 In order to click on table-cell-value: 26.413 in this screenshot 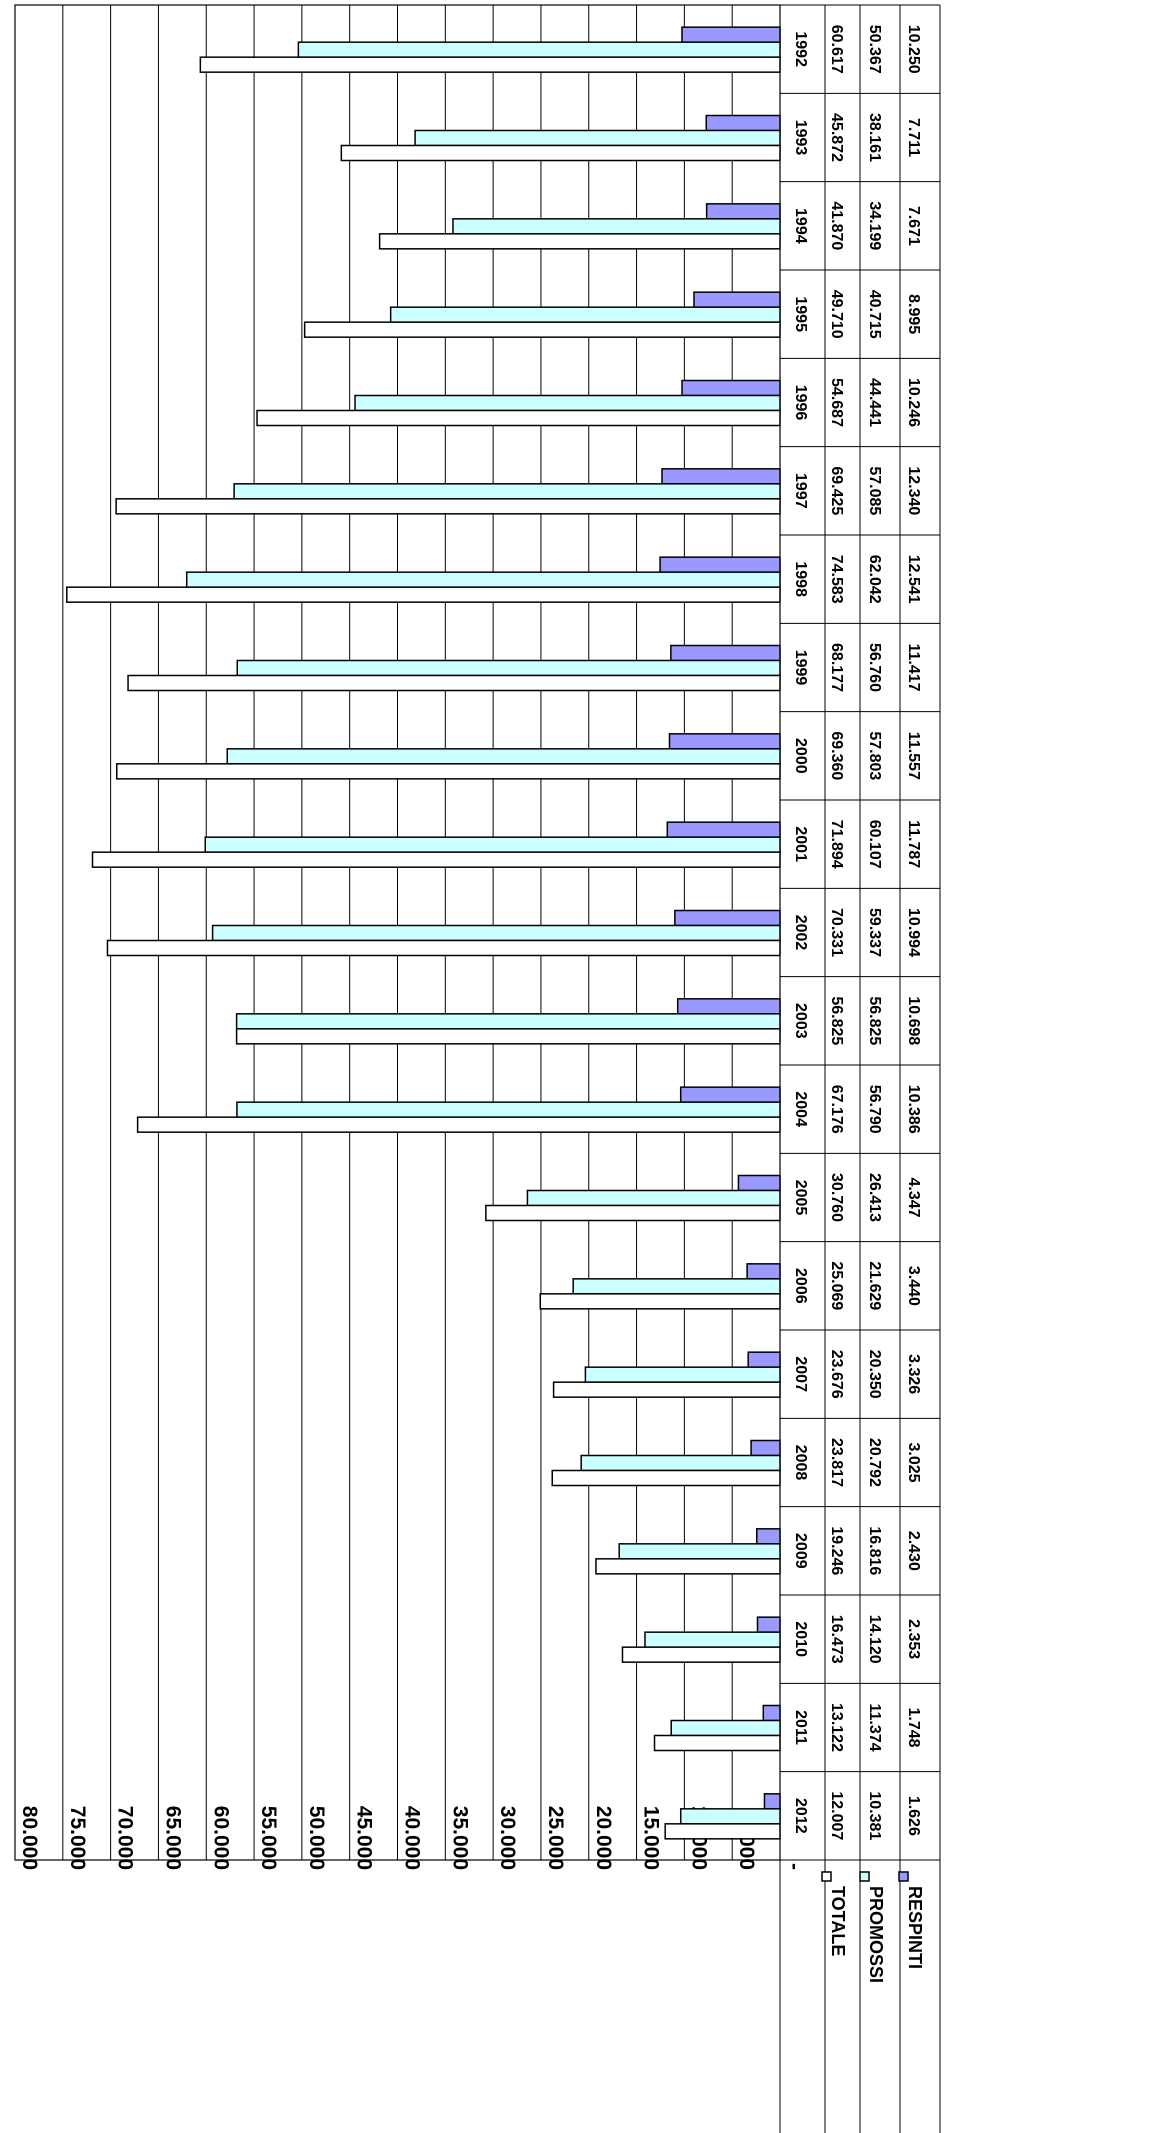, I will do `click(874, 1197)`.